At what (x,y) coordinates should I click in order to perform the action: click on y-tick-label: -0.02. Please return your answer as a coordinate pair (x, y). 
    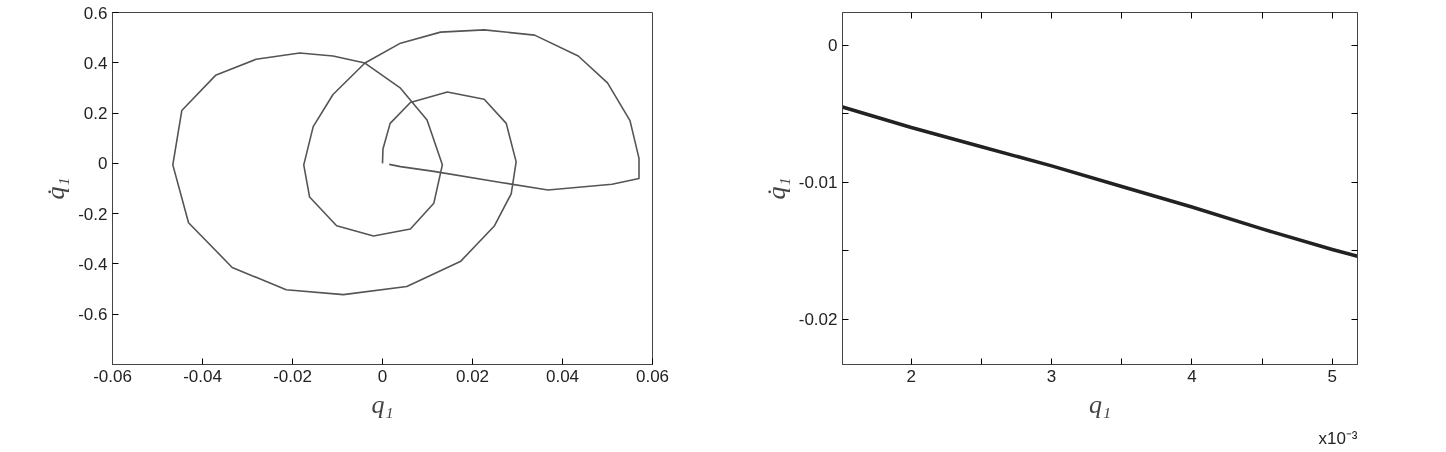
    Looking at the image, I should click on (818, 320).